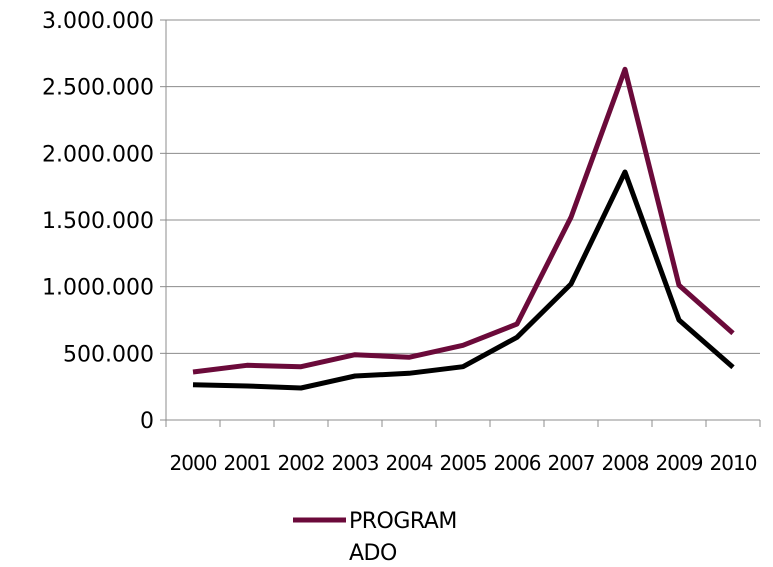 The image size is (773, 567). I want to click on x-tick-label: 2005, so click(463, 463).